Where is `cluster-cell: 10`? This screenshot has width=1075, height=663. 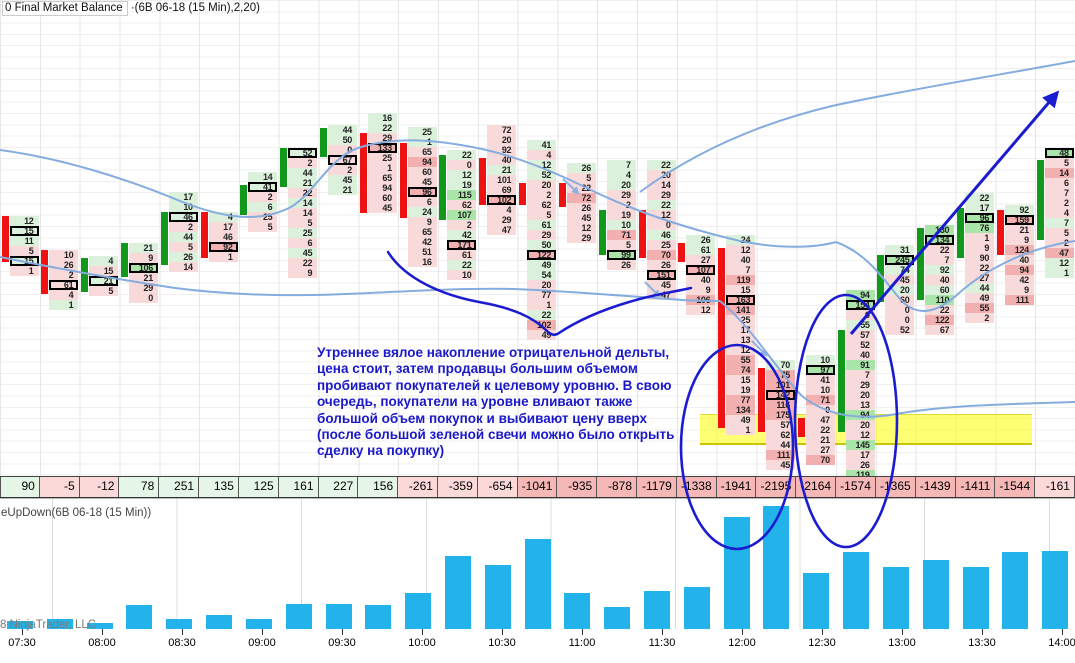
cluster-cell: 10 is located at coordinates (820, 390).